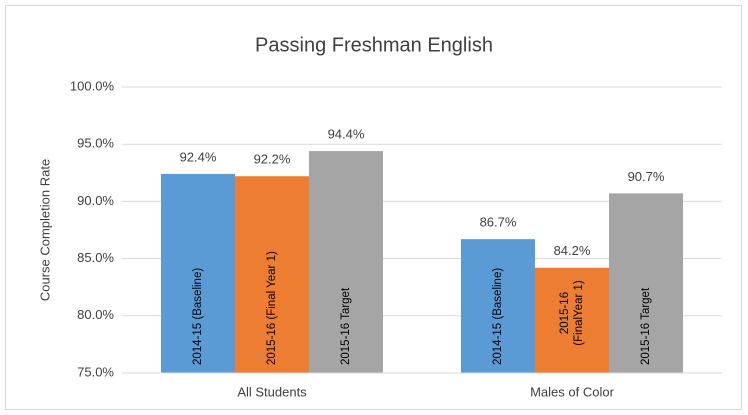 The image size is (748, 415). I want to click on value-label: 86.7%, so click(498, 222).